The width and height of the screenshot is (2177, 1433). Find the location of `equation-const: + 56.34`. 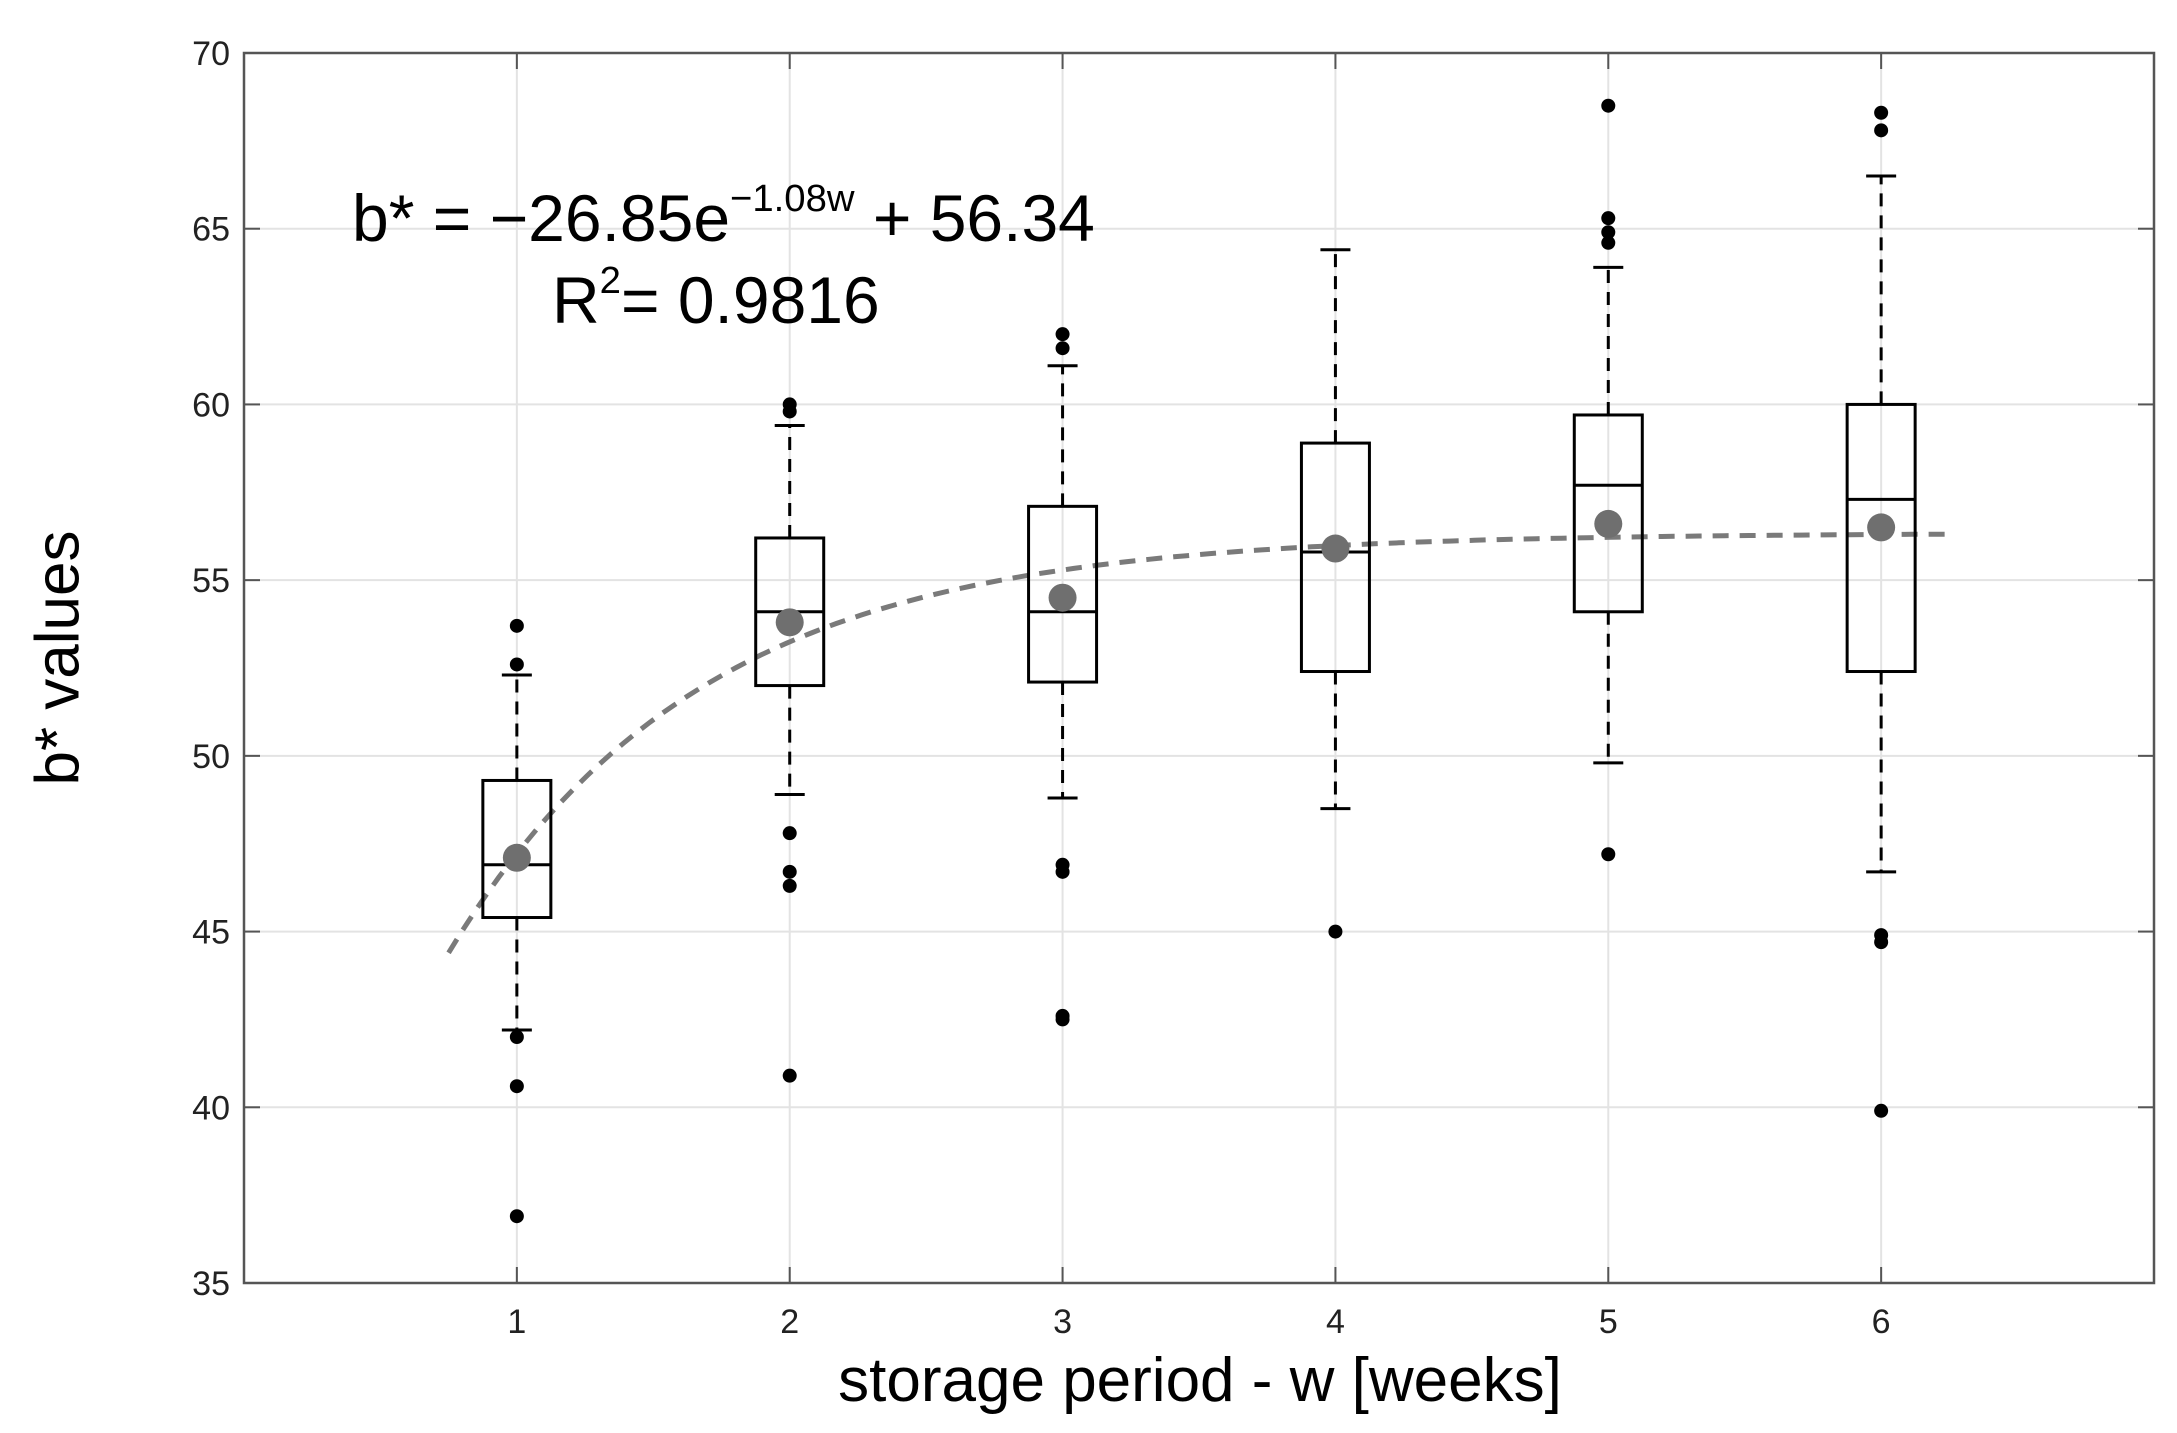

equation-const: + 56.34 is located at coordinates (974, 218).